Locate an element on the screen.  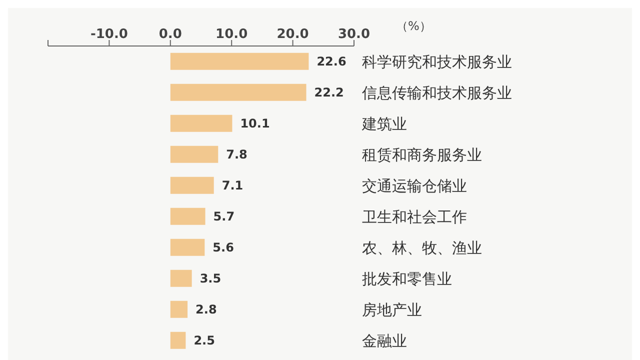
data-label: 5.7 is located at coordinates (224, 217).